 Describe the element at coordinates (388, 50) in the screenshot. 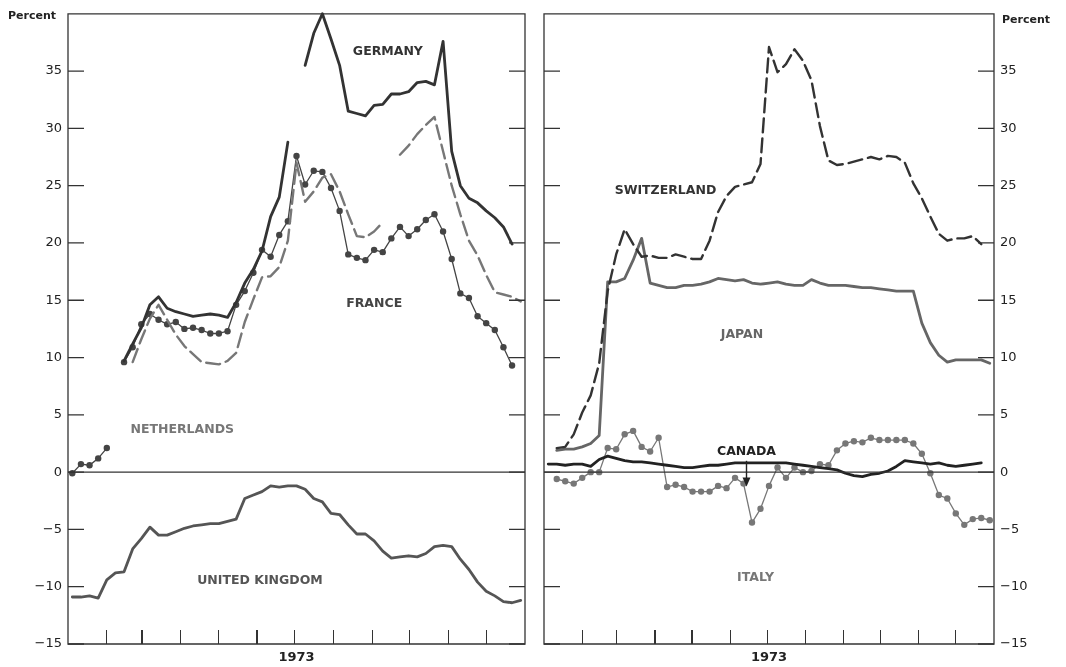

I see `series-label: GERMANY` at that location.